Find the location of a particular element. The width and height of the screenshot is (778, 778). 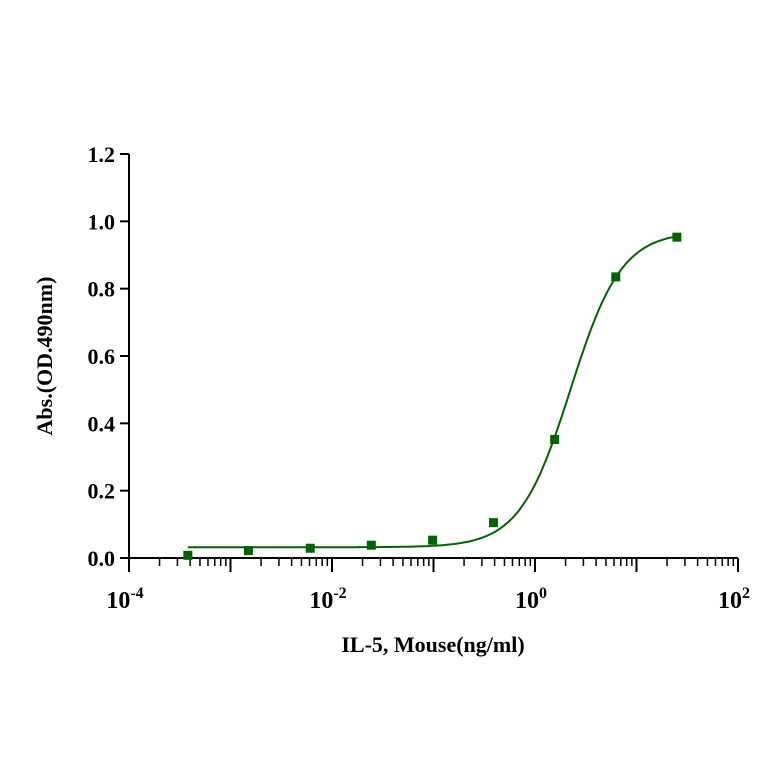

y-axis-label: Abs.(OD.490nm) is located at coordinates (44, 356).